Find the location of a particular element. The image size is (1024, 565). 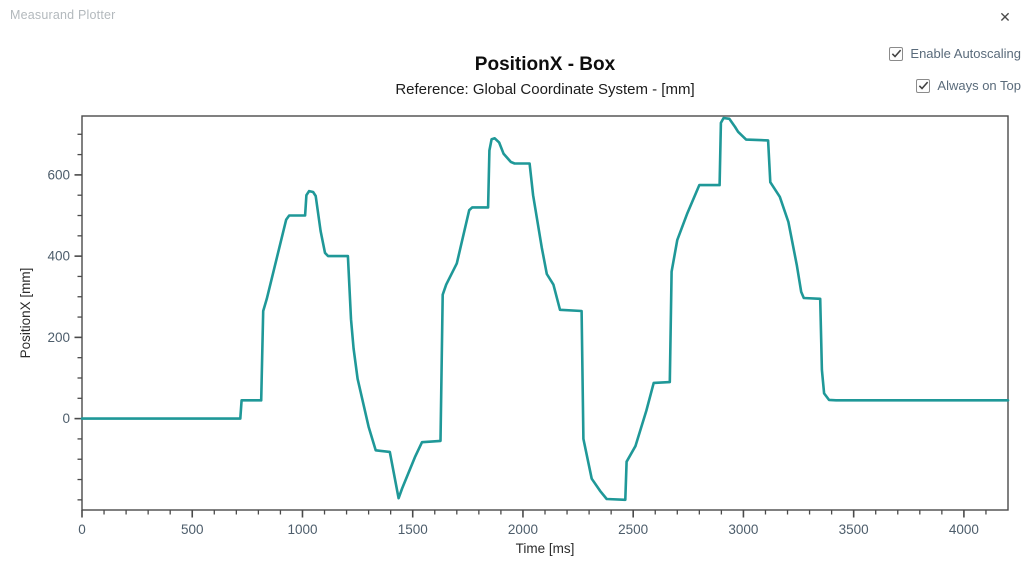

enable-autoscaling-checkbox is located at coordinates (896, 53).